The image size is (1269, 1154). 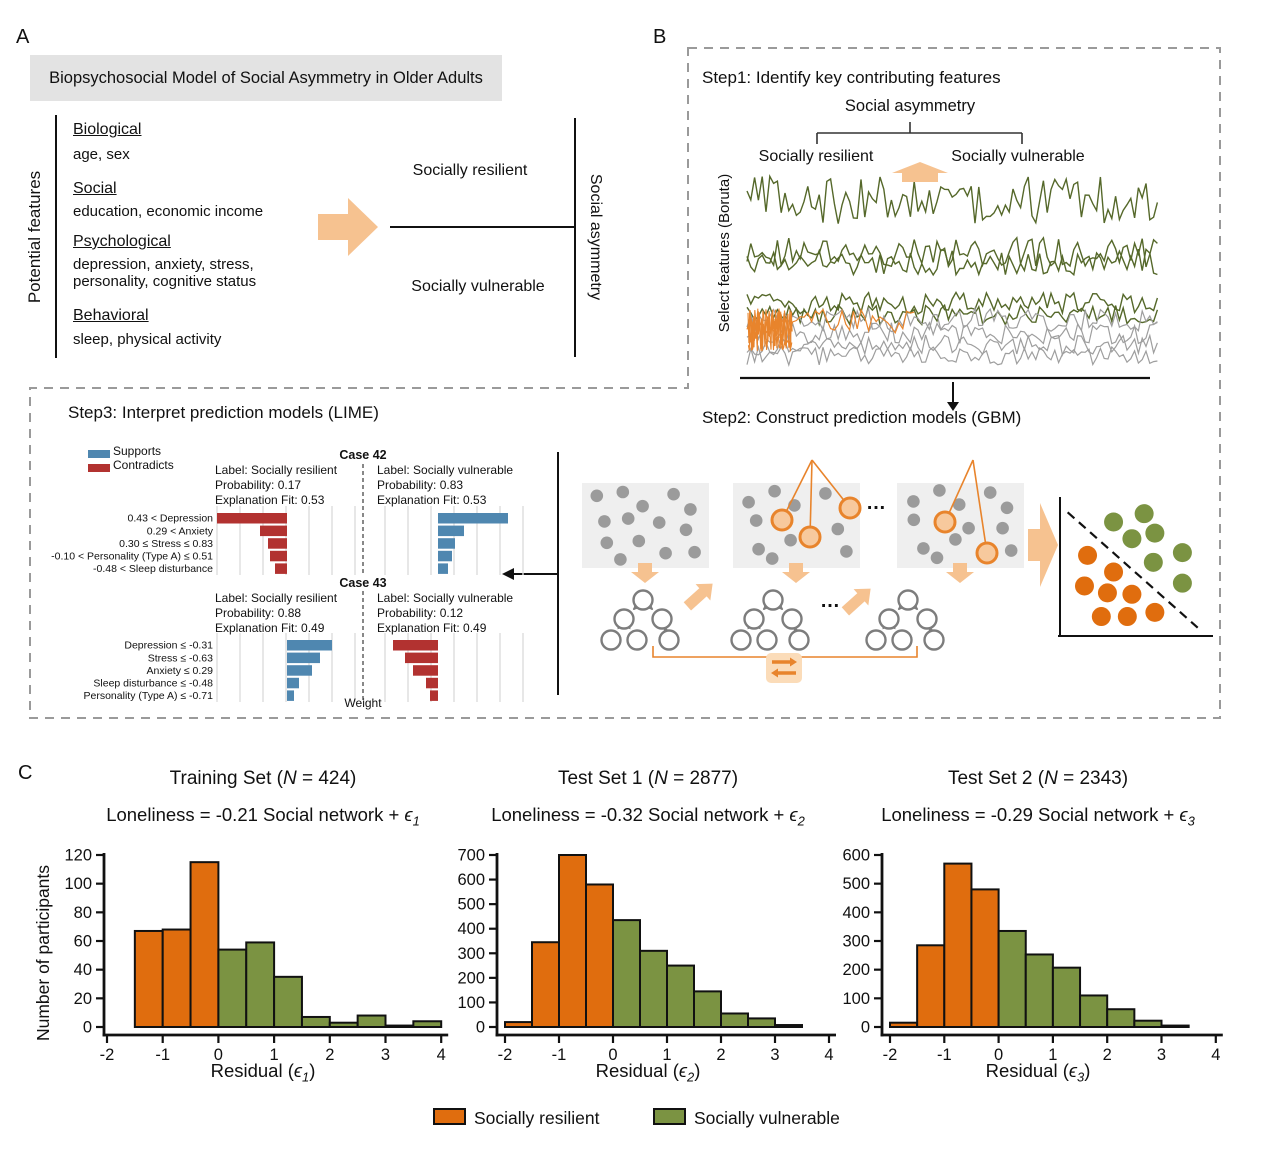 I want to click on hist-2-epsilon: ϵ, so click(x=793, y=814).